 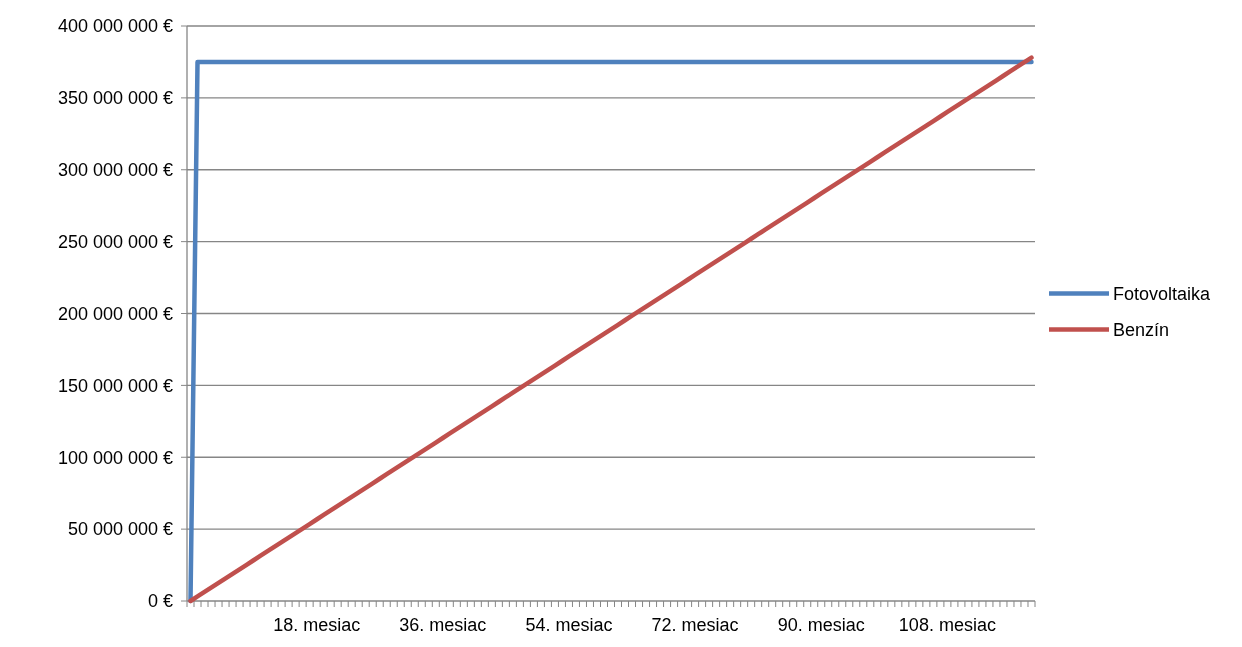 What do you see at coordinates (120, 529) in the screenshot?
I see `y-tick-label: 50 000 000 €` at bounding box center [120, 529].